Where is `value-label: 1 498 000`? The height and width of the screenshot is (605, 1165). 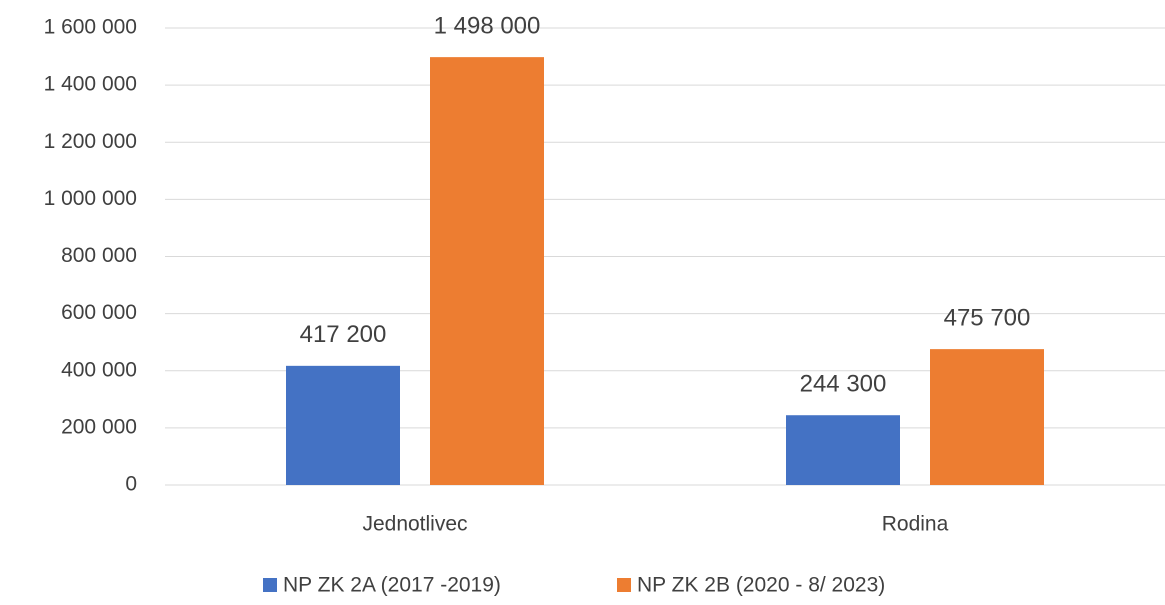
value-label: 1 498 000 is located at coordinates (487, 25).